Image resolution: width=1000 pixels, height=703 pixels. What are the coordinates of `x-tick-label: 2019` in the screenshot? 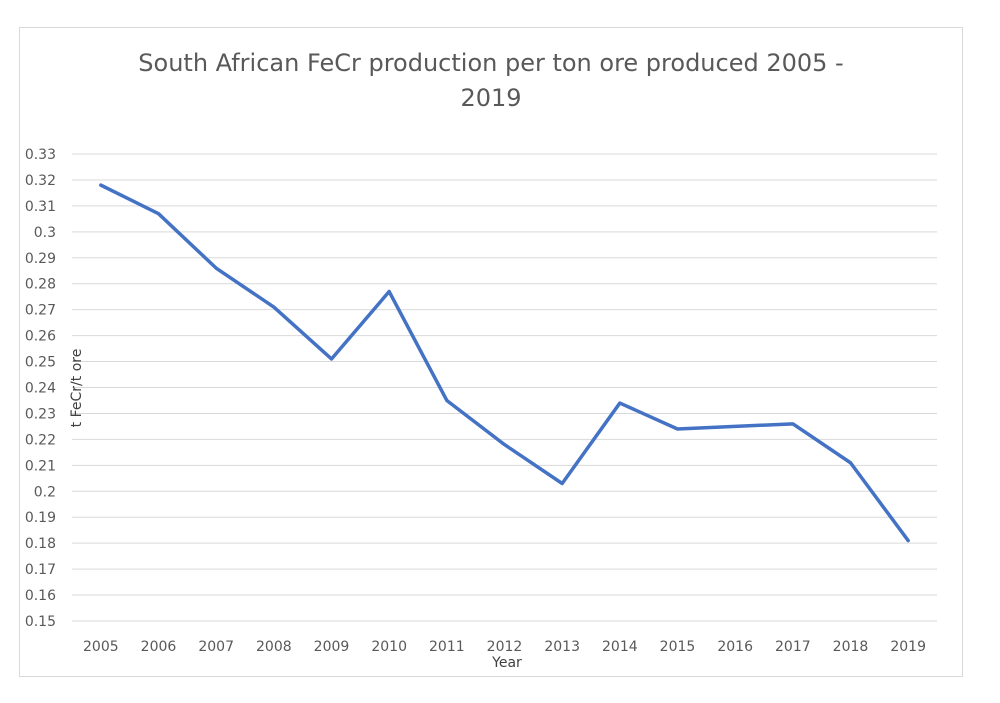 It's located at (908, 647).